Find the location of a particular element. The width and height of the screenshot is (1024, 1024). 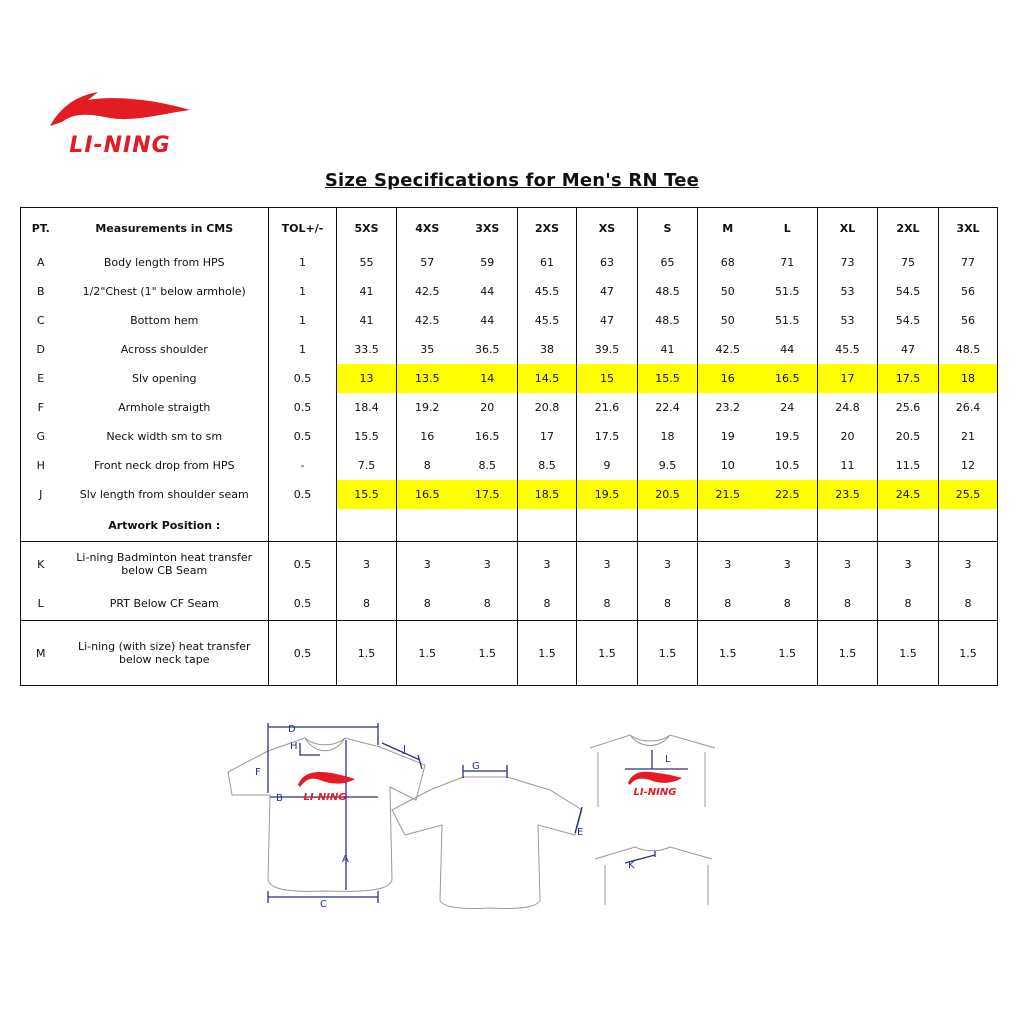

front-print-logo: LI-NING is located at coordinates (326, 787).